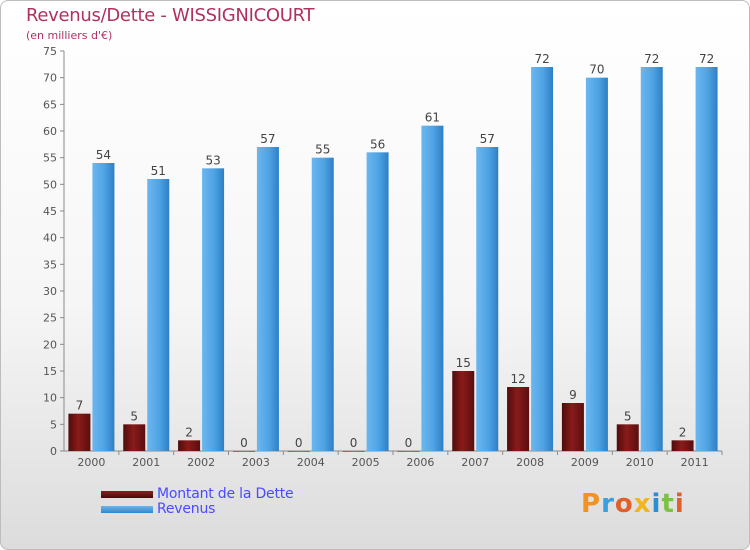 This screenshot has width=750, height=550. Describe the element at coordinates (377, 144) in the screenshot. I see `data-label-revenue: 56` at that location.